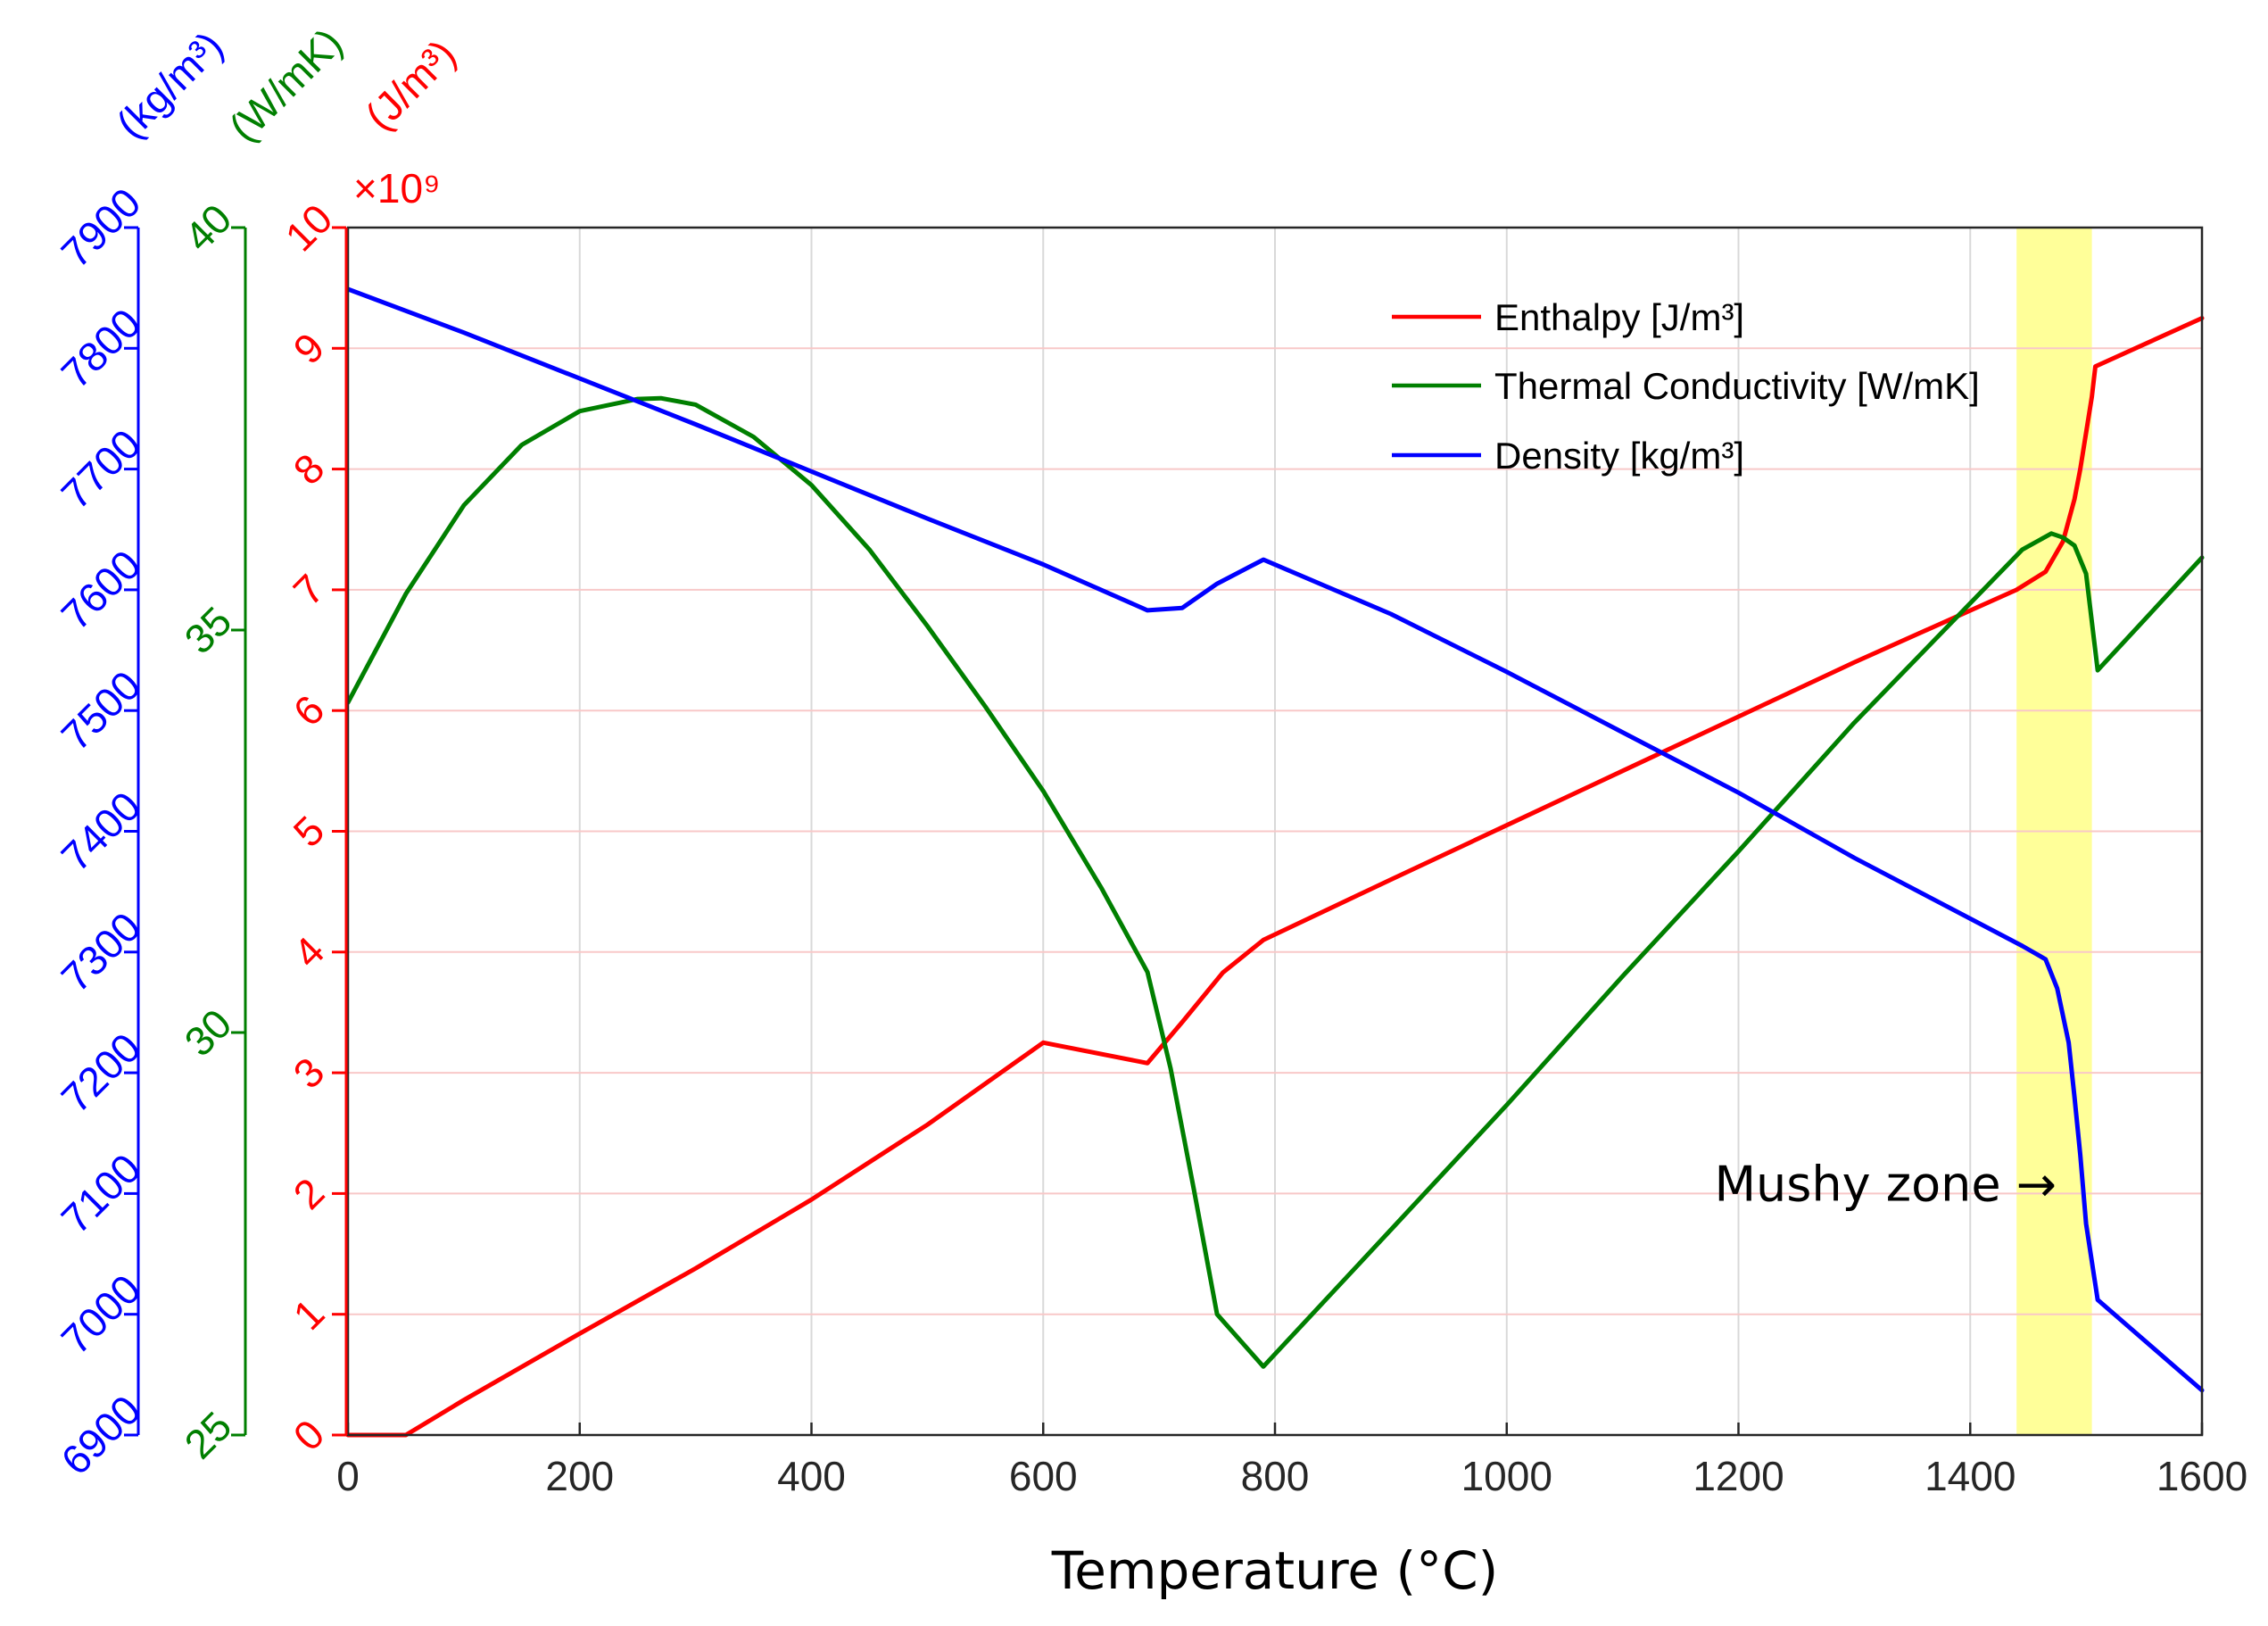  What do you see at coordinates (1506, 1476) in the screenshot?
I see `x-tick-label: 1000` at bounding box center [1506, 1476].